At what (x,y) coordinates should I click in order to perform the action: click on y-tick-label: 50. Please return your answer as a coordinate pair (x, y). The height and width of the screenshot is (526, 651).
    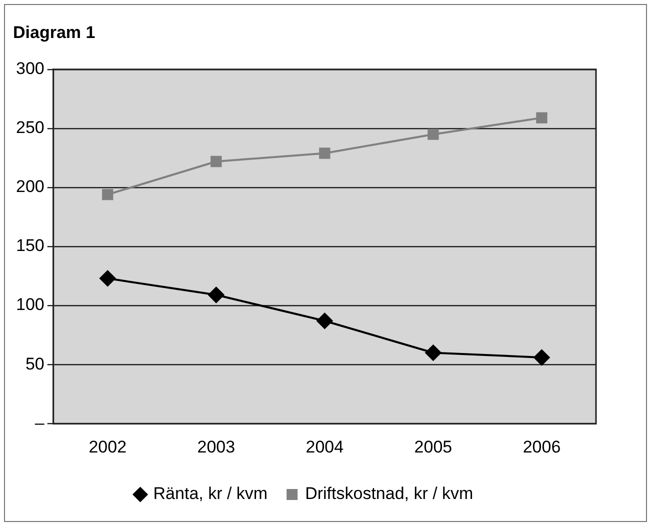
    Looking at the image, I should click on (34, 364).